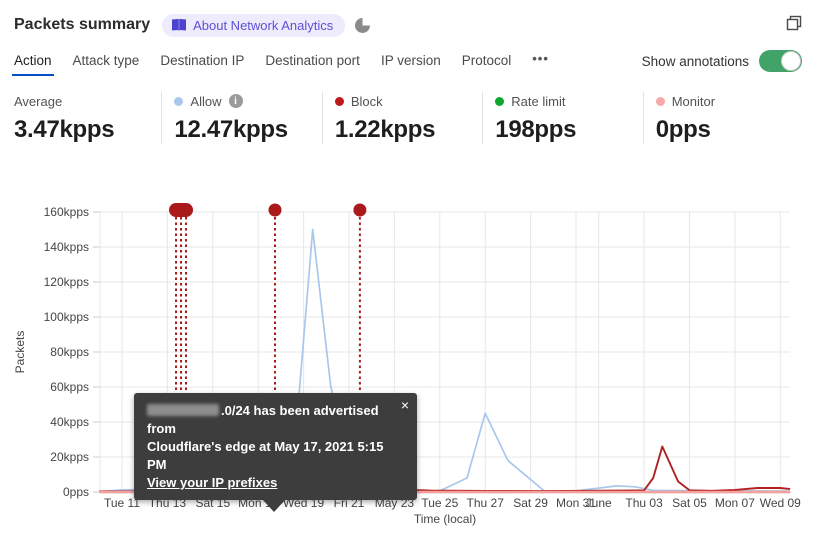 This screenshot has height=545, width=816. I want to click on badge-label: About Network Analytics, so click(263, 25).